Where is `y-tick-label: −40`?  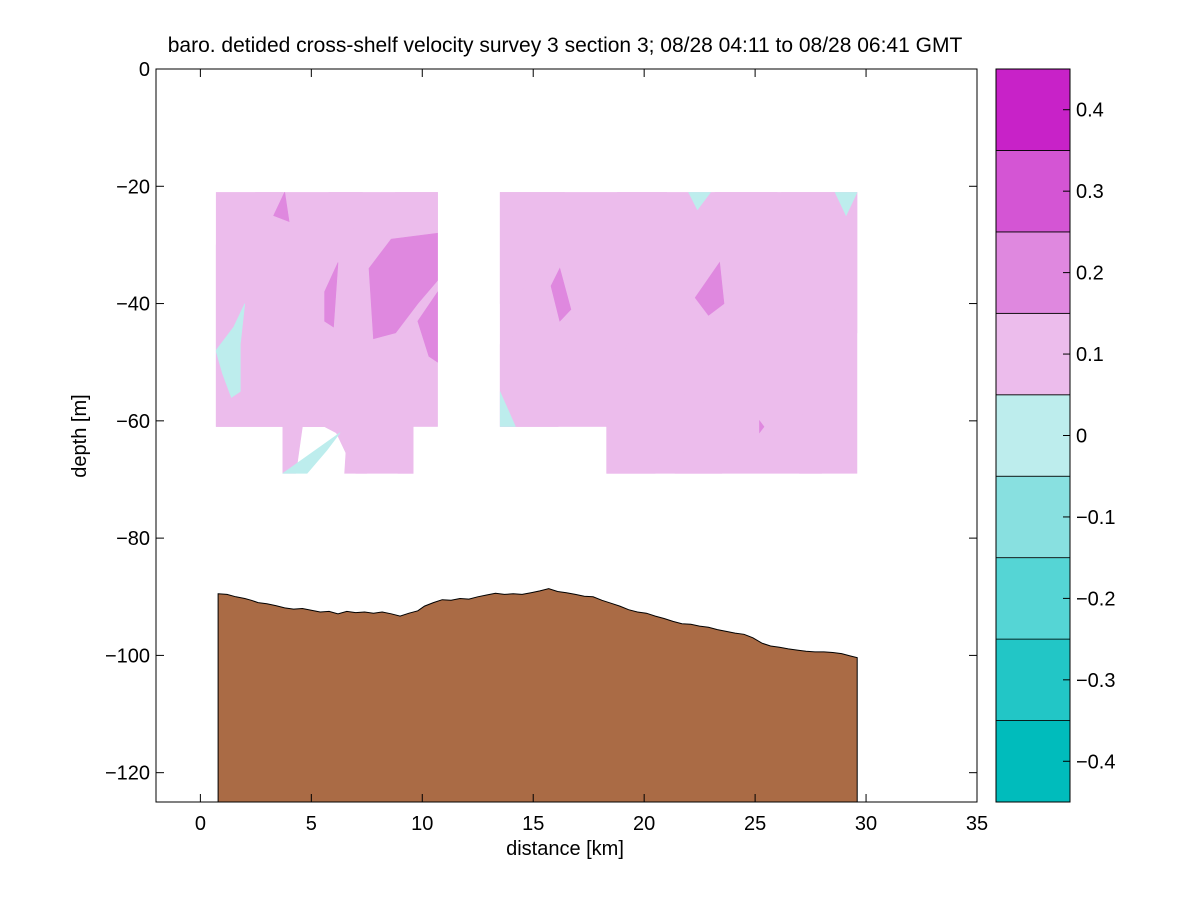
y-tick-label: −40 is located at coordinates (133, 305).